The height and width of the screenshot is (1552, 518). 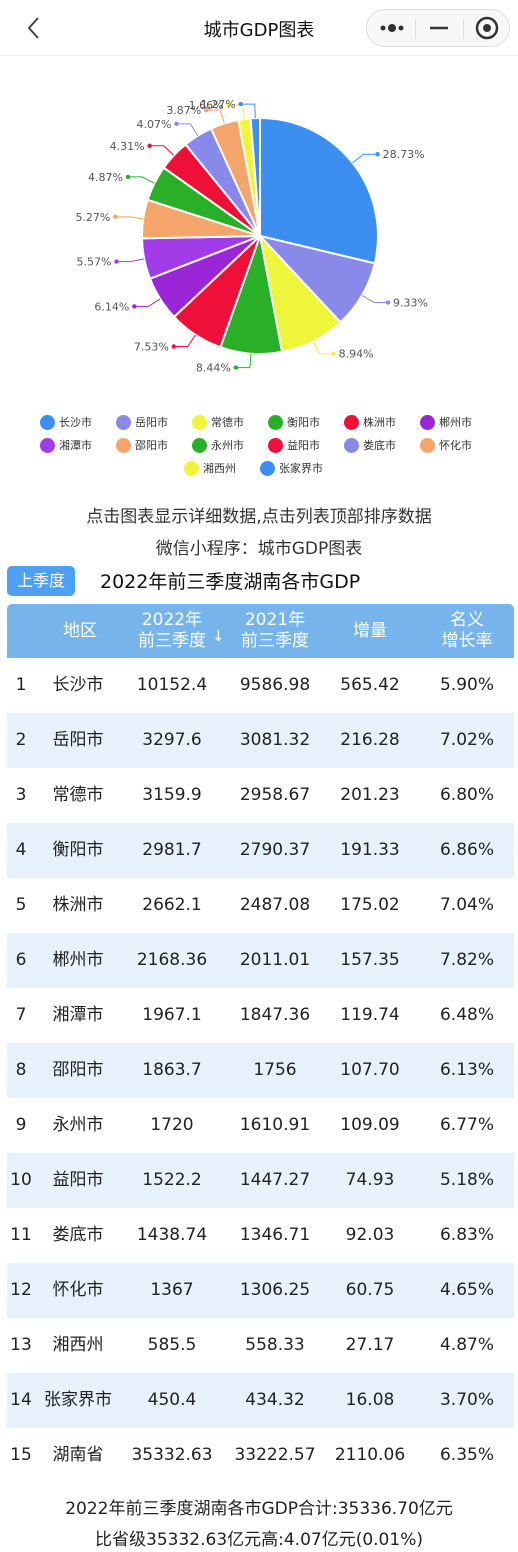 I want to click on slice-percent-label: 1.66%, so click(x=206, y=105).